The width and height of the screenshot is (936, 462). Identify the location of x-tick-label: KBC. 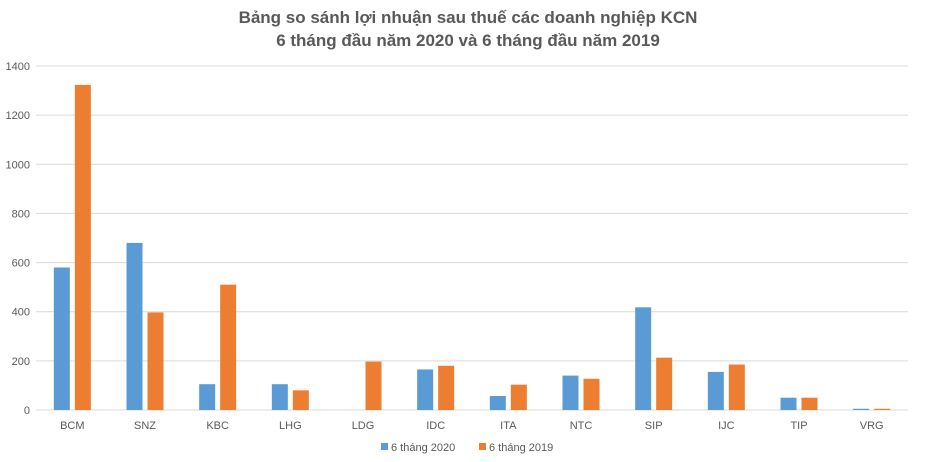
(217, 426).